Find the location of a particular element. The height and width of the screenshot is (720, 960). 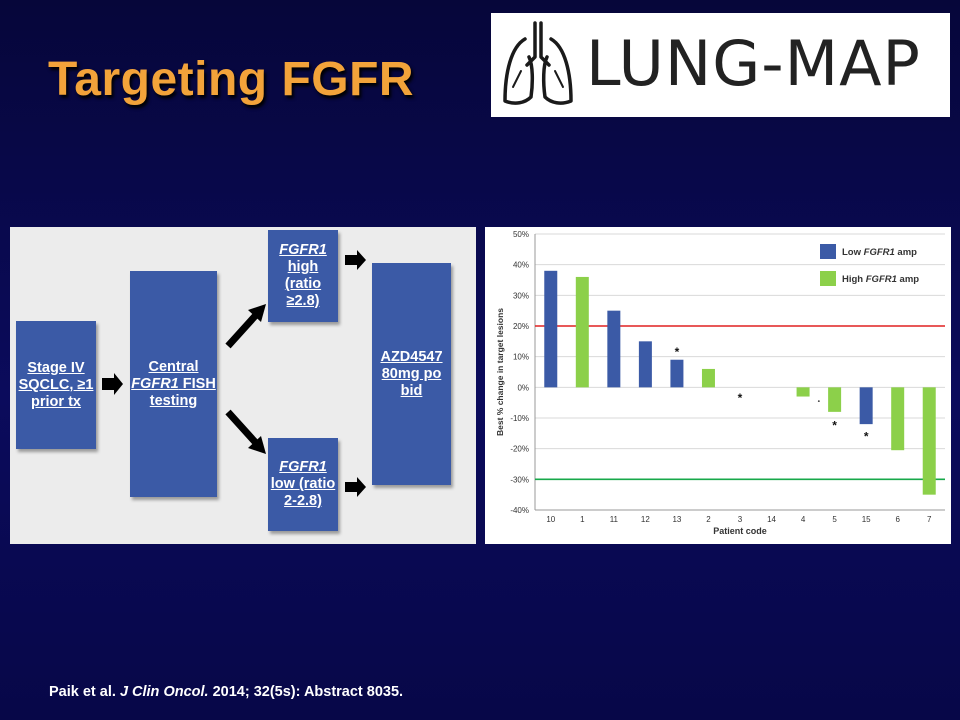

fgfr1-high-box: FGFR1 high (ratio ≥2.8) is located at coordinates (303, 276).